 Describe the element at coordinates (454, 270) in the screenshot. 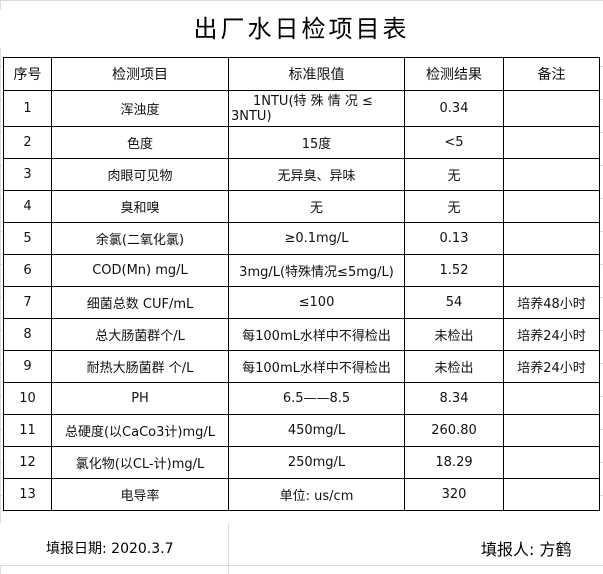

I see `table-cell: 1.52` at that location.